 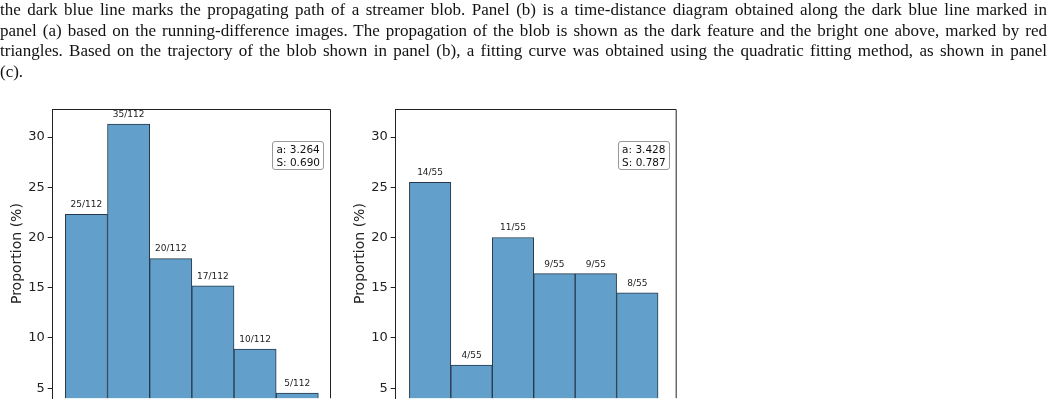 What do you see at coordinates (213, 275) in the screenshot?
I see `data-label: 17/112` at bounding box center [213, 275].